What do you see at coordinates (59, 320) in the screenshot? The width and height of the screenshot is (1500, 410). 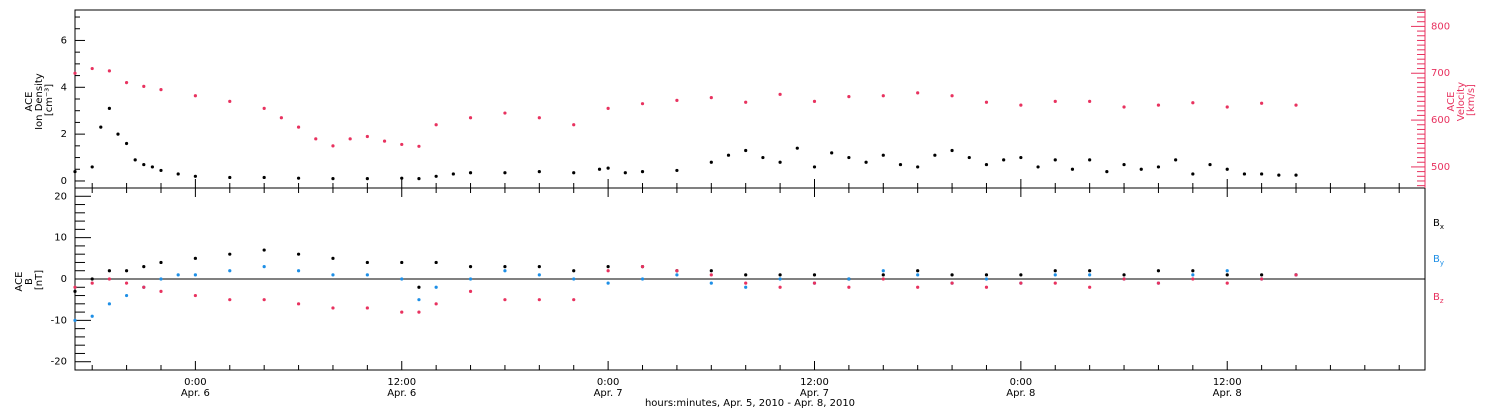 I see `b-tick-label: -10` at bounding box center [59, 320].